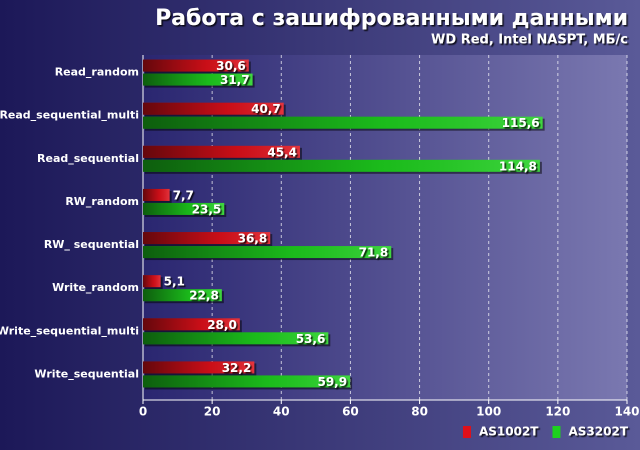 Image resolution: width=640 pixels, height=450 pixels. Describe the element at coordinates (102, 201) in the screenshot. I see `y-tick-label: RW_random` at that location.